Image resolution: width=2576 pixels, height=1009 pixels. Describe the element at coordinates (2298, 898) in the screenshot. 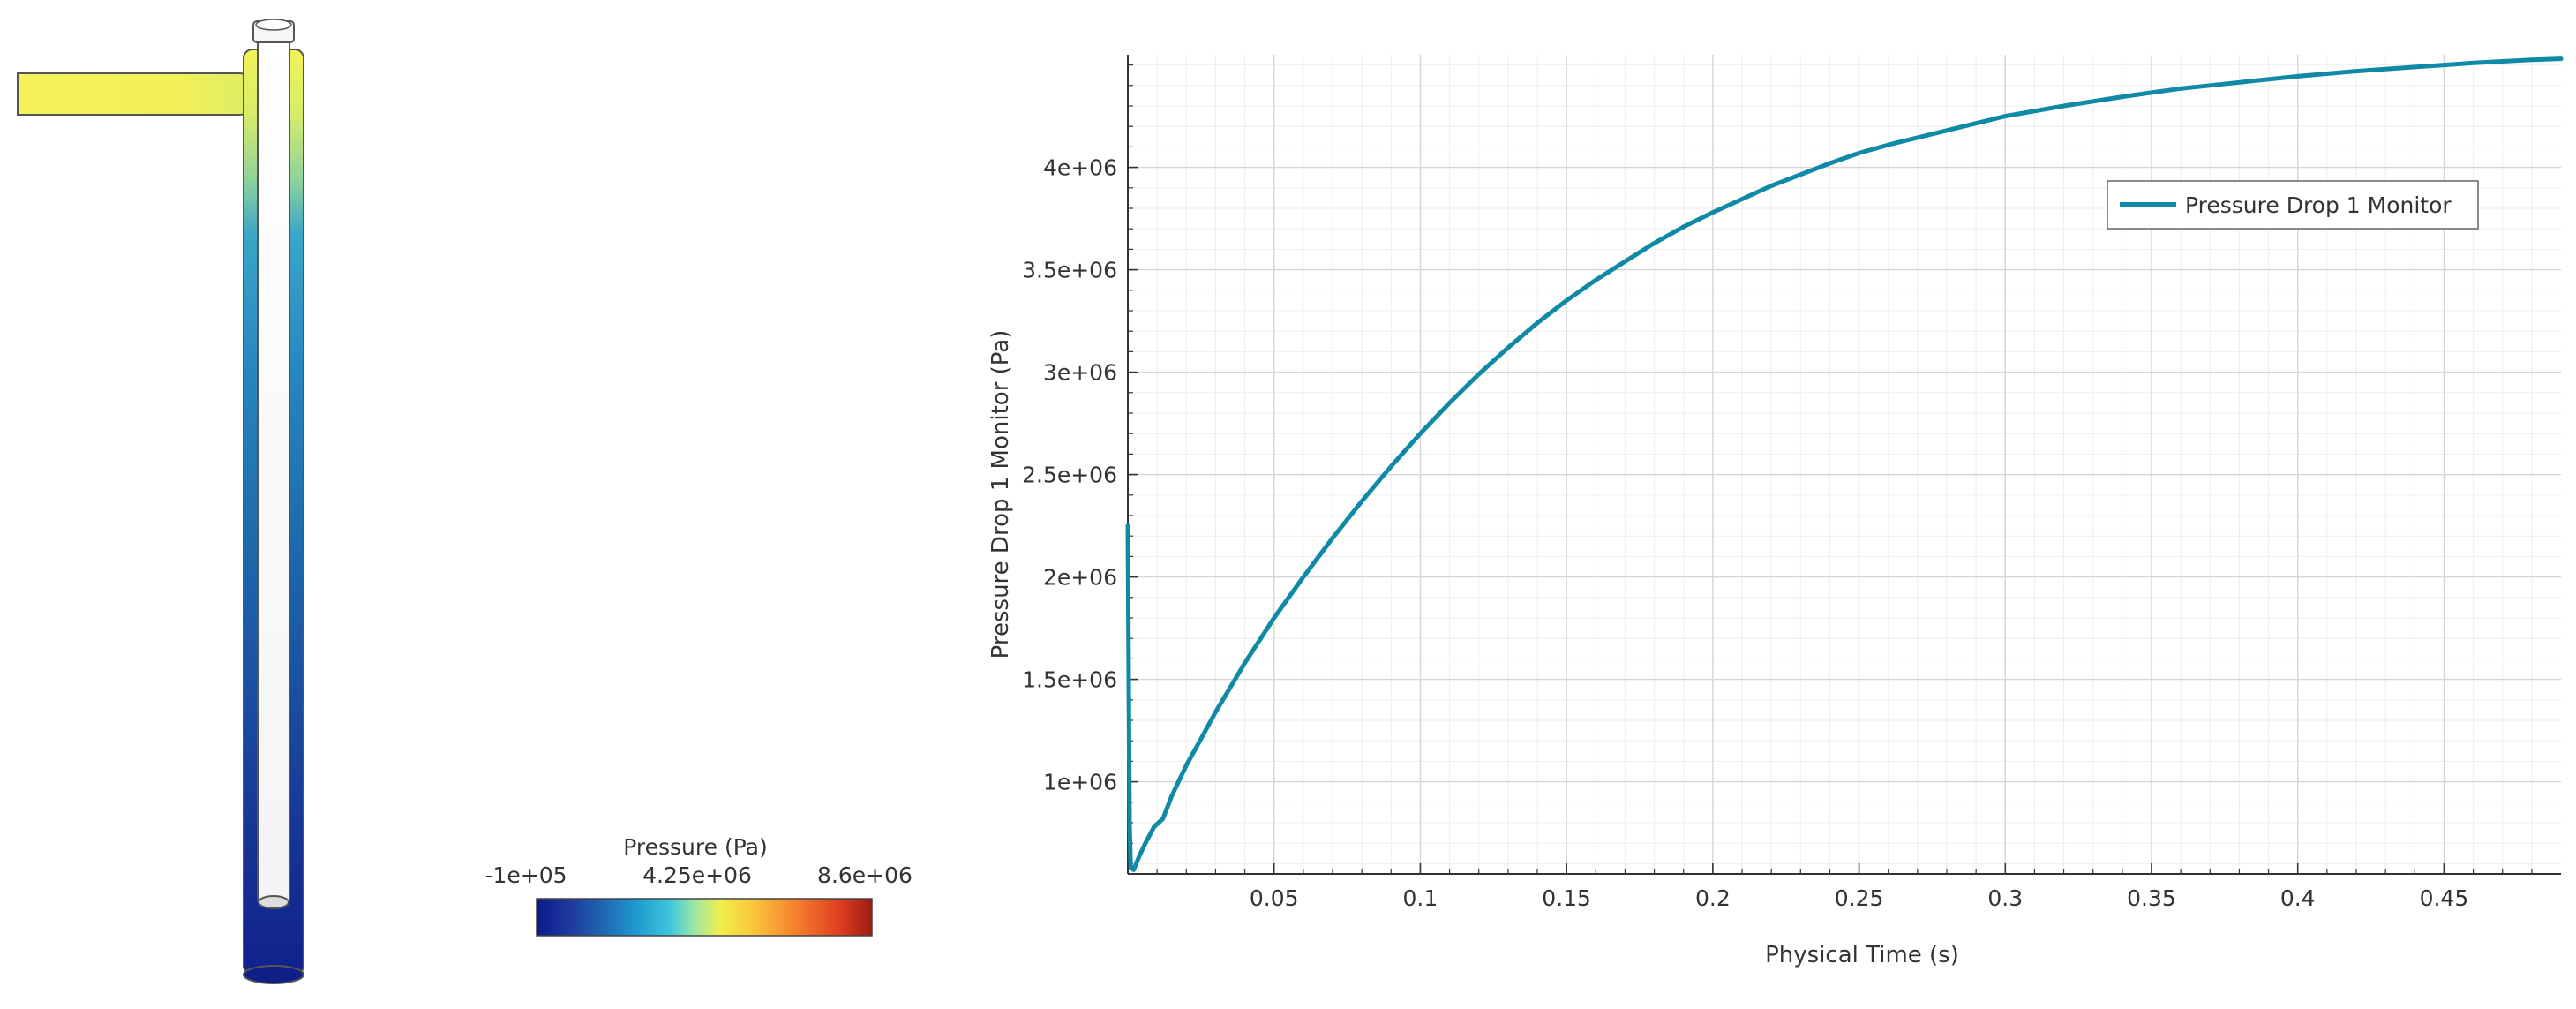

I see `x-tick-label: 0.4` at that location.